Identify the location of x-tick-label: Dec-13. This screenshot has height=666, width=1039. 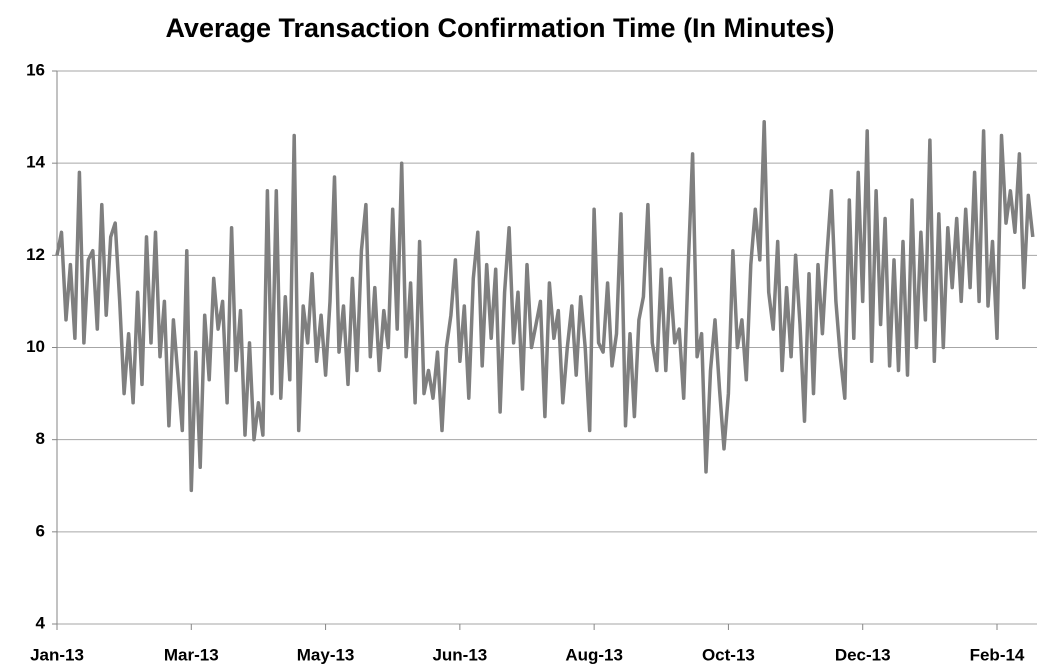
(863, 654).